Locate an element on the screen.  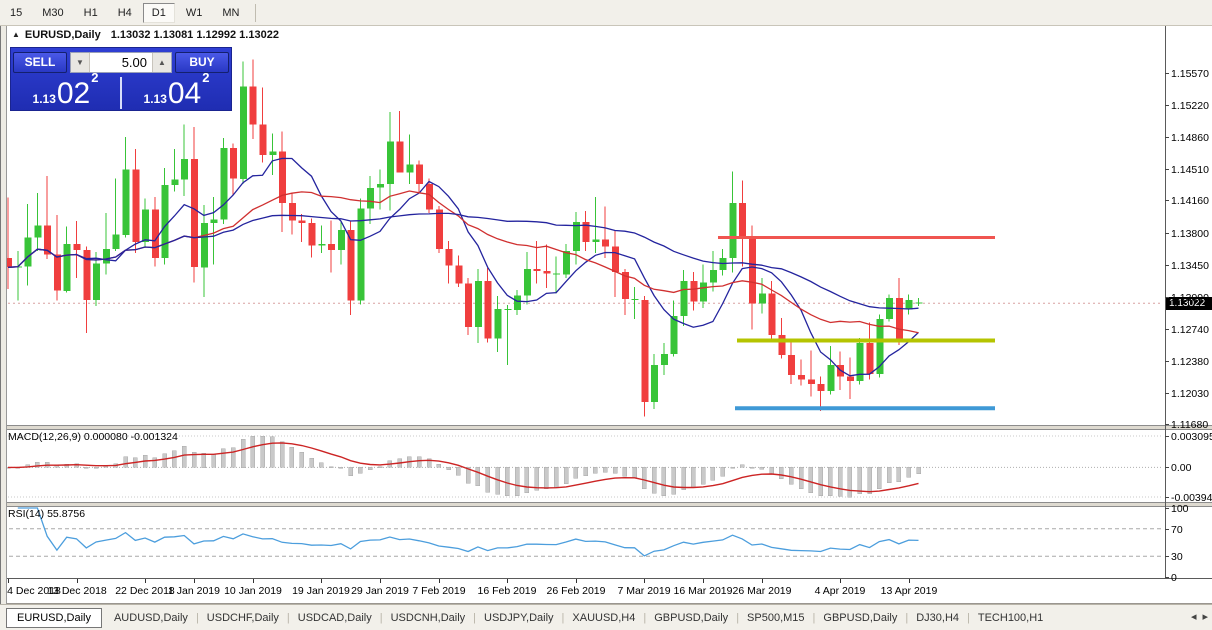
time-axis-border is located at coordinates (606, 578).